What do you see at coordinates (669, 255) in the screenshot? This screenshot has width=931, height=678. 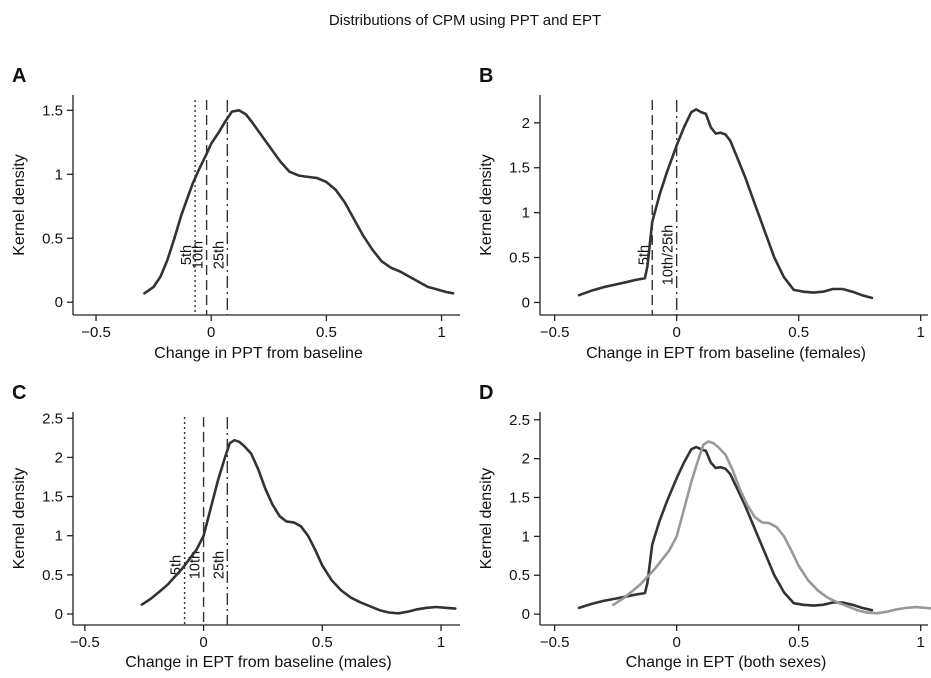 I see `percentile-label: 10th/25th` at bounding box center [669, 255].